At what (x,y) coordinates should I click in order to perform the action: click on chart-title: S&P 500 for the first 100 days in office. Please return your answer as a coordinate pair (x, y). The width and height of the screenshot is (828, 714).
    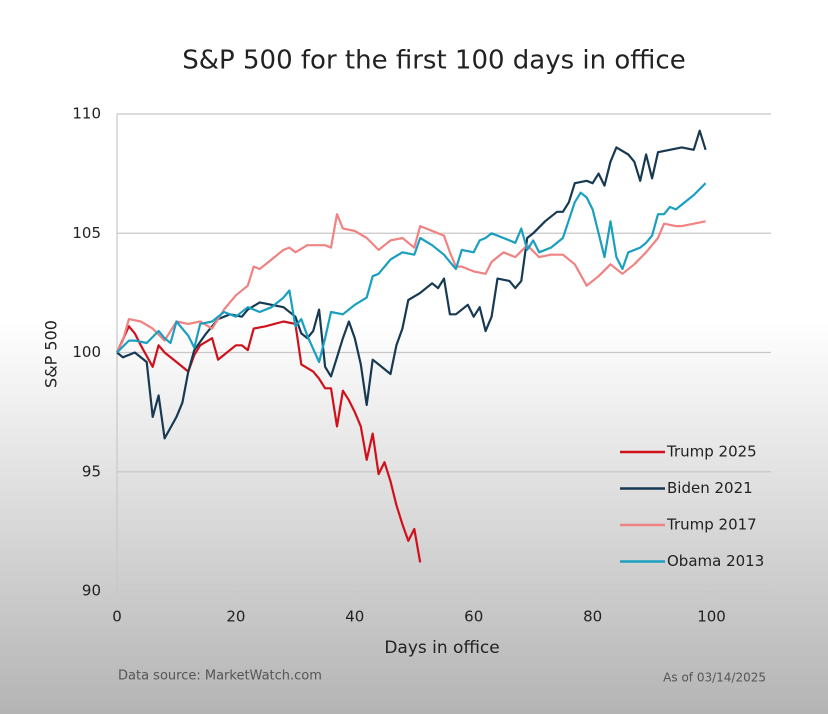
    Looking at the image, I should click on (433, 61).